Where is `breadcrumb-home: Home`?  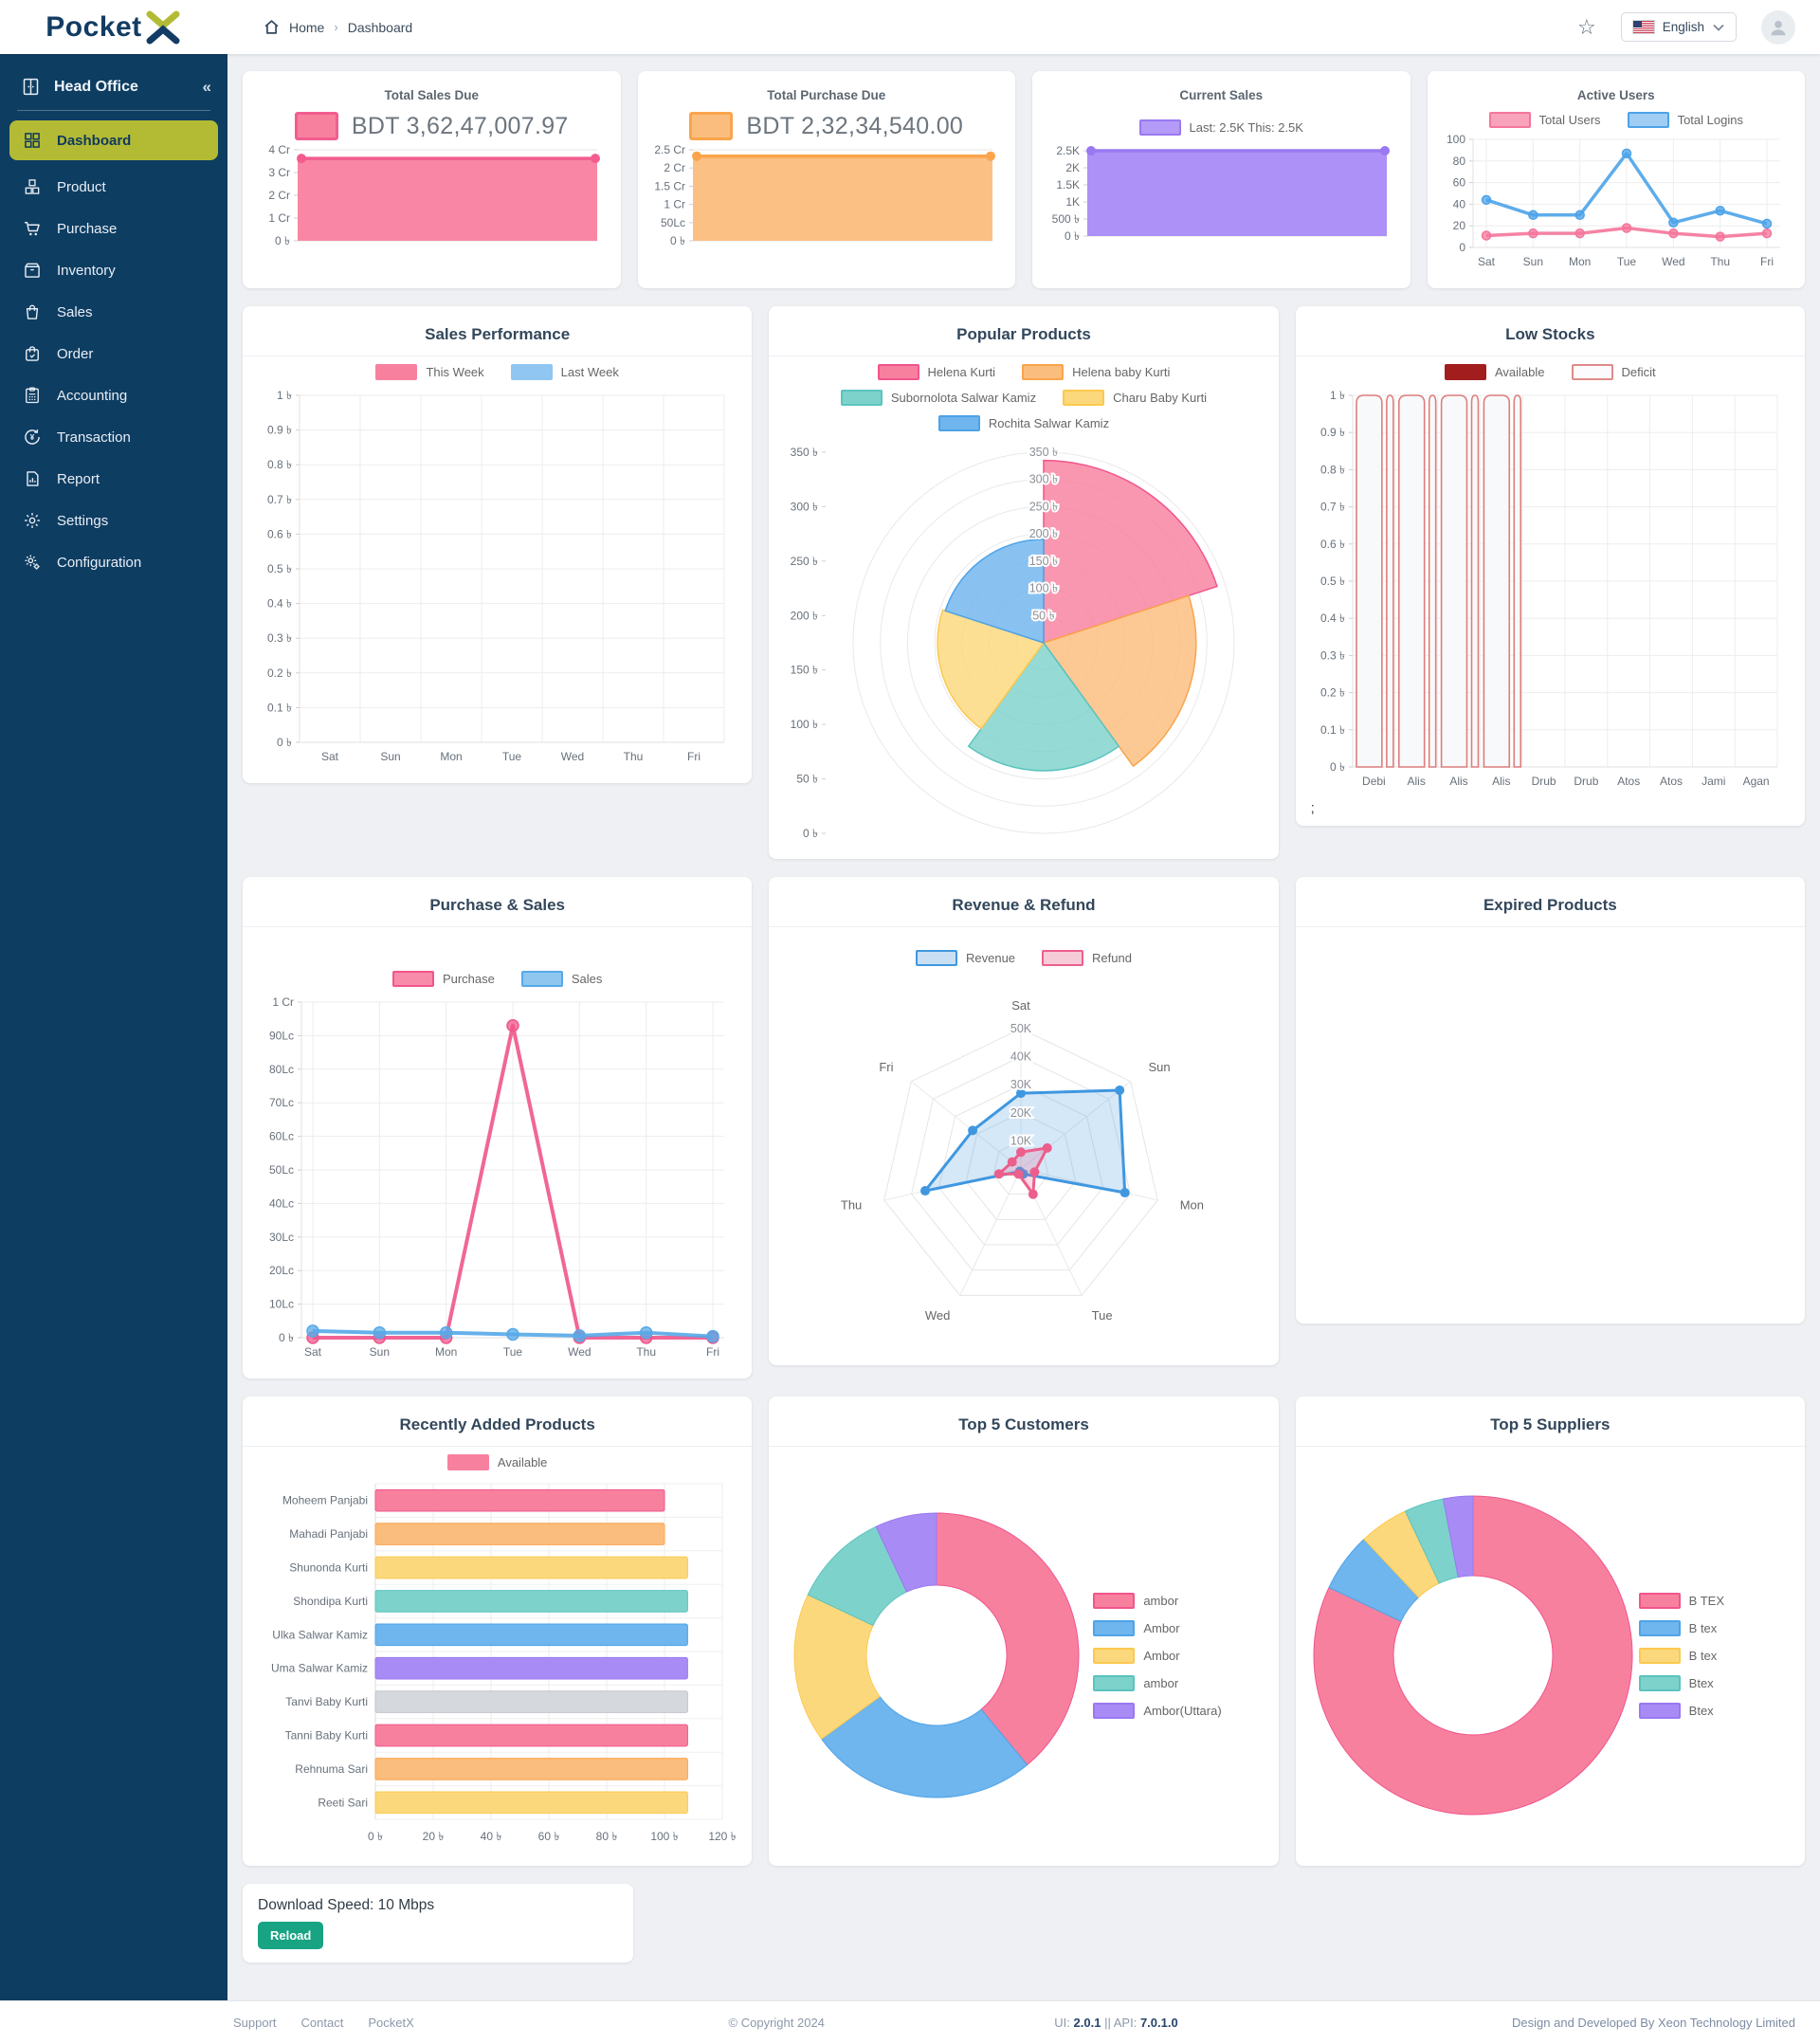 breadcrumb-home: Home is located at coordinates (307, 27).